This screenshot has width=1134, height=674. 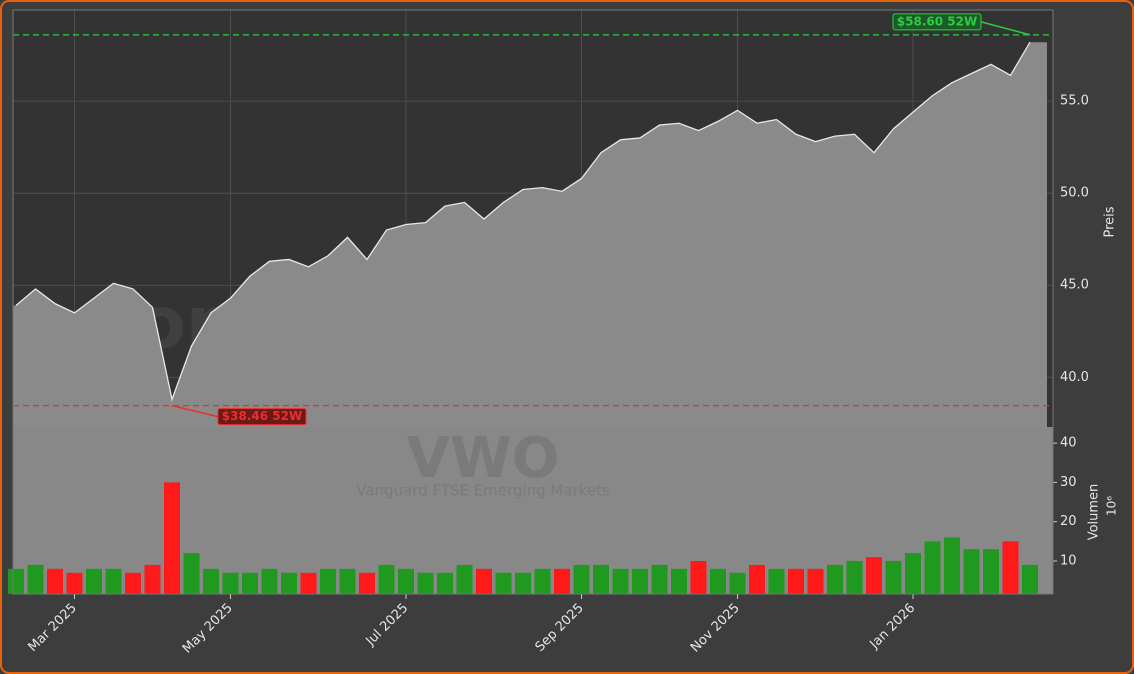 What do you see at coordinates (262, 416) in the screenshot?
I see `extreme-label: $38.46 52W` at bounding box center [262, 416].